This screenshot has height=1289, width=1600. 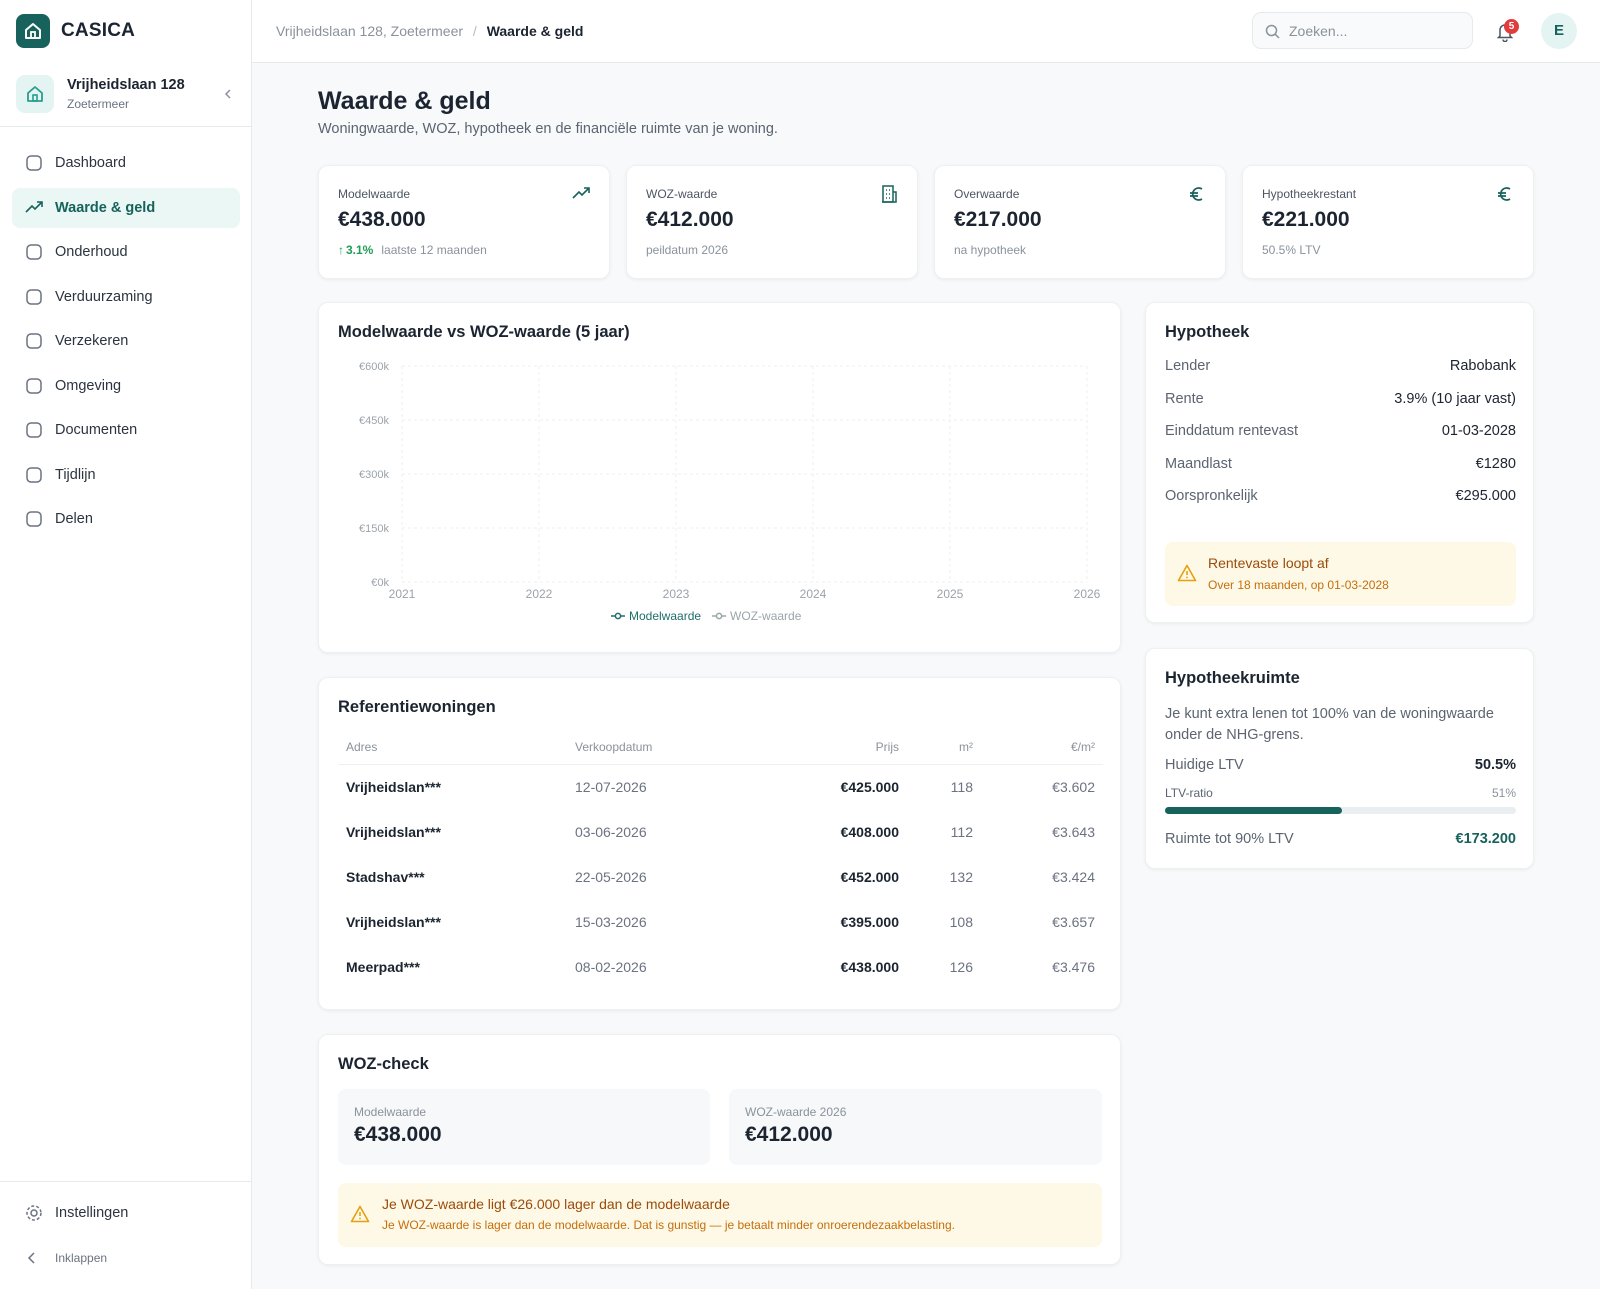 I want to click on page-title: Waarde & geld, so click(x=404, y=101).